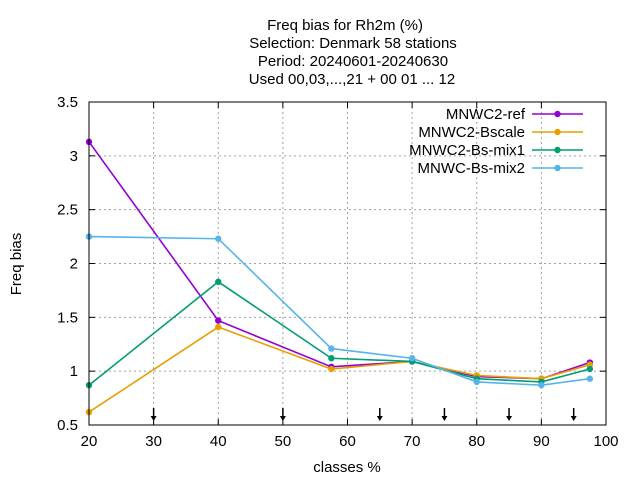  What do you see at coordinates (67, 102) in the screenshot?
I see `y-tick-label: 3.5` at bounding box center [67, 102].